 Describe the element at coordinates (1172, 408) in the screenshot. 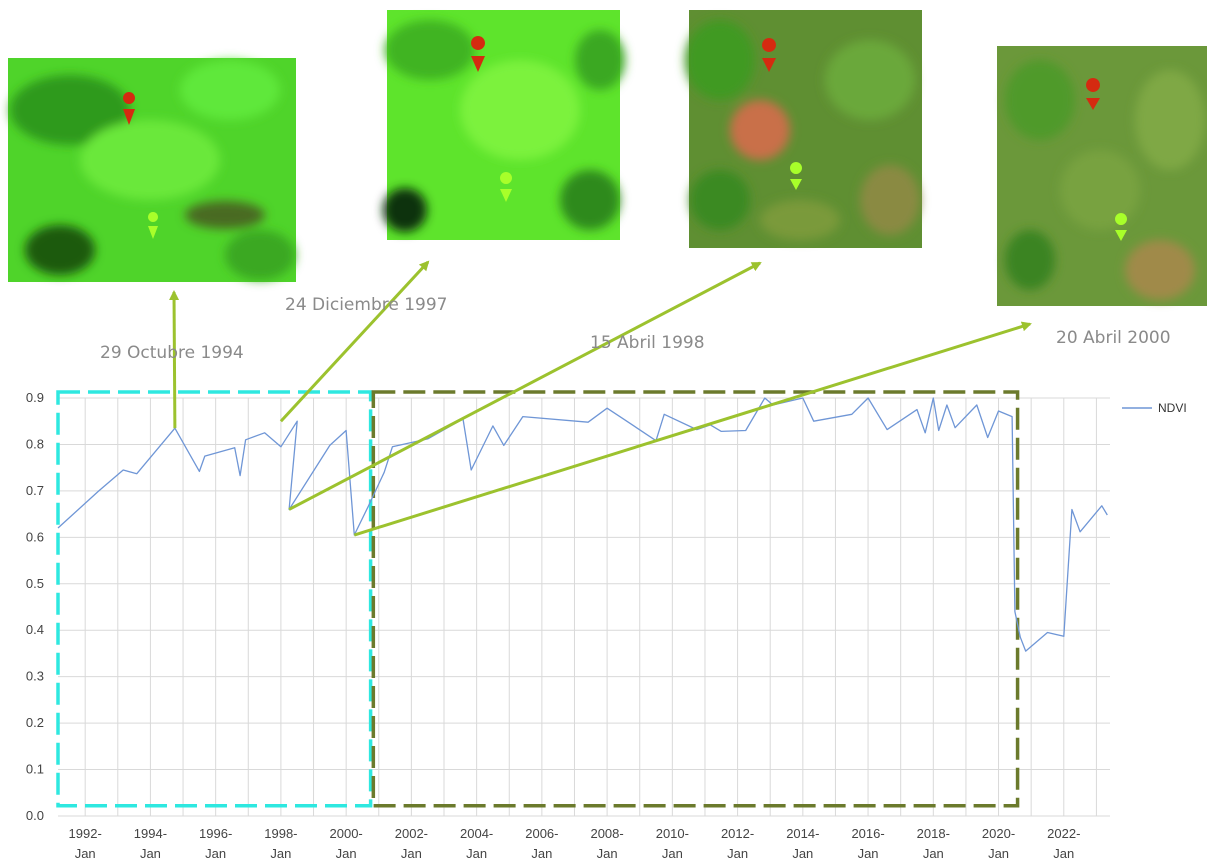

I see `legend-label-ndvi: NDVI` at that location.